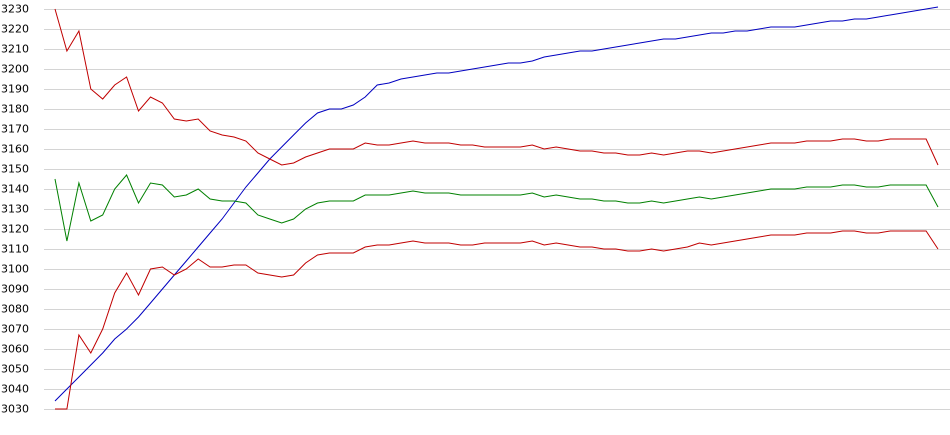 The image size is (950, 435). I want to click on series-line, so click(496, 208).